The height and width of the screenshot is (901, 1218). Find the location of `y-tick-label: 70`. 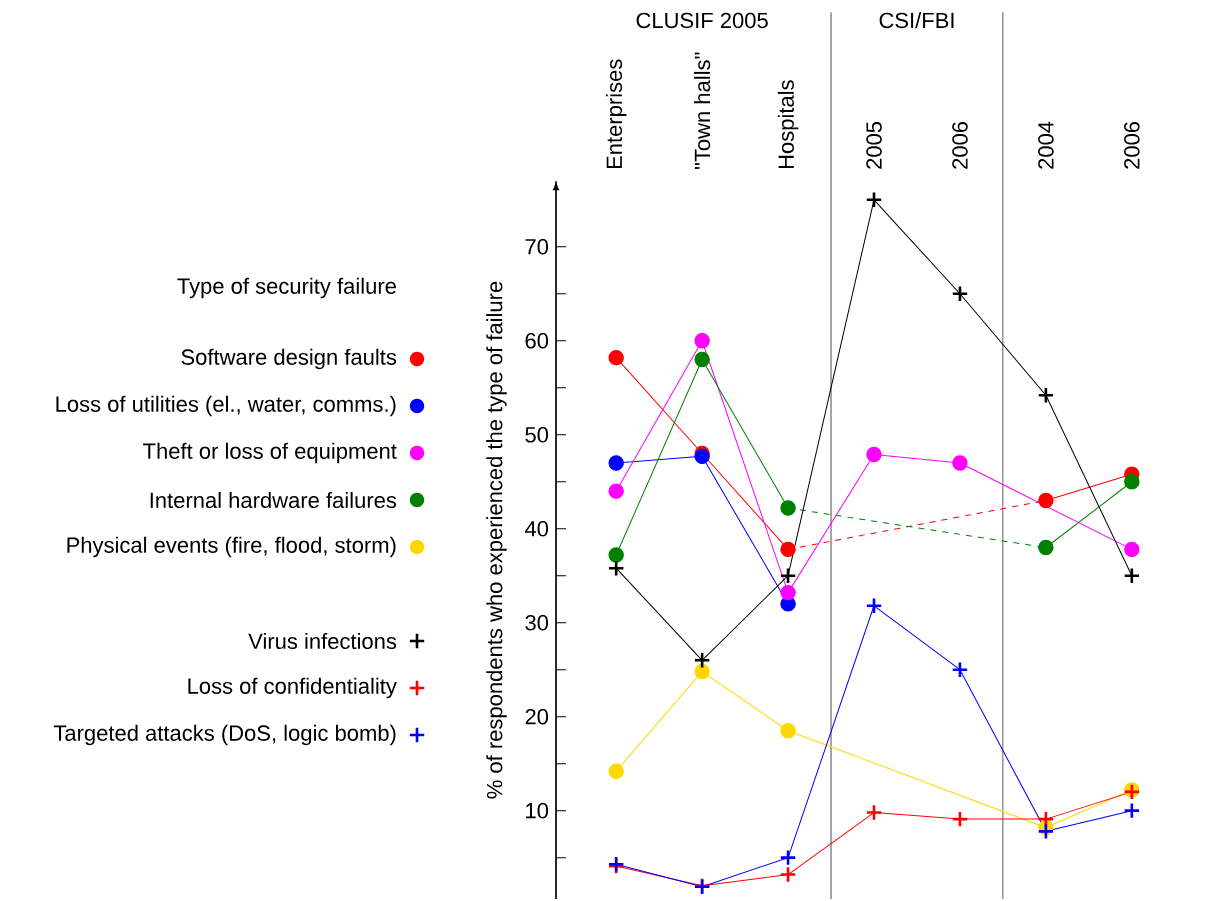

y-tick-label: 70 is located at coordinates (537, 247).